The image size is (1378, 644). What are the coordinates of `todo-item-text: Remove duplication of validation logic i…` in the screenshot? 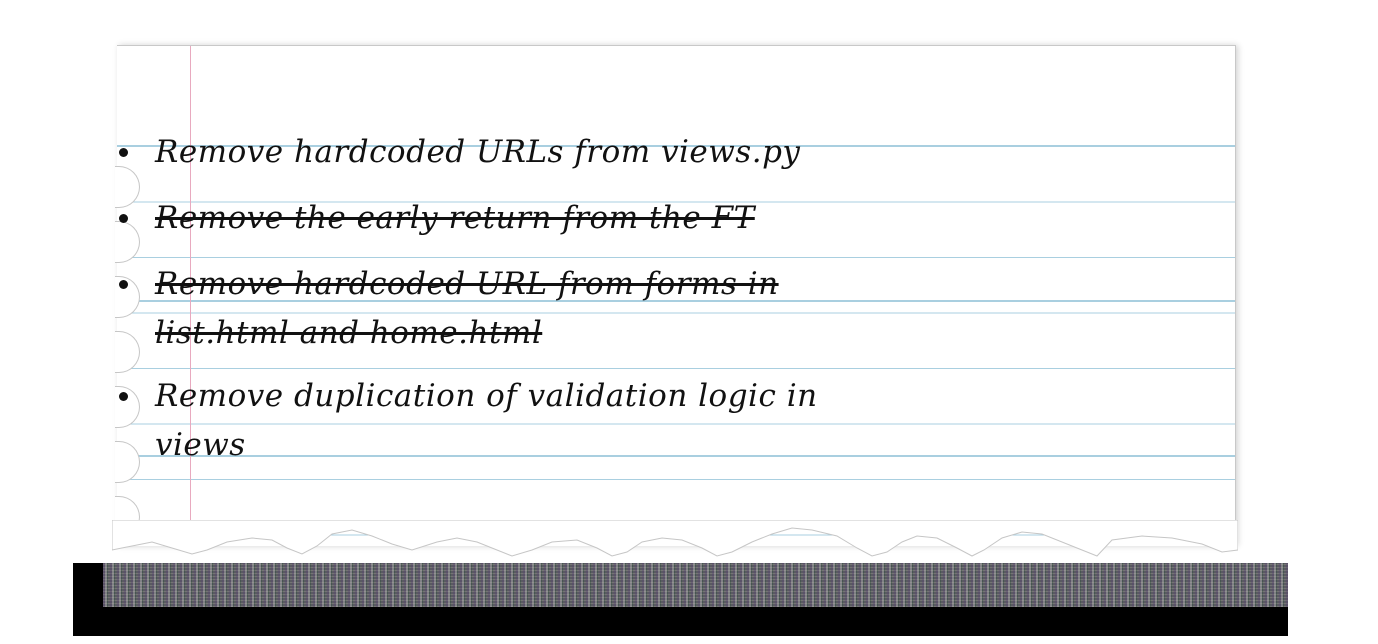 It's located at (486, 420).